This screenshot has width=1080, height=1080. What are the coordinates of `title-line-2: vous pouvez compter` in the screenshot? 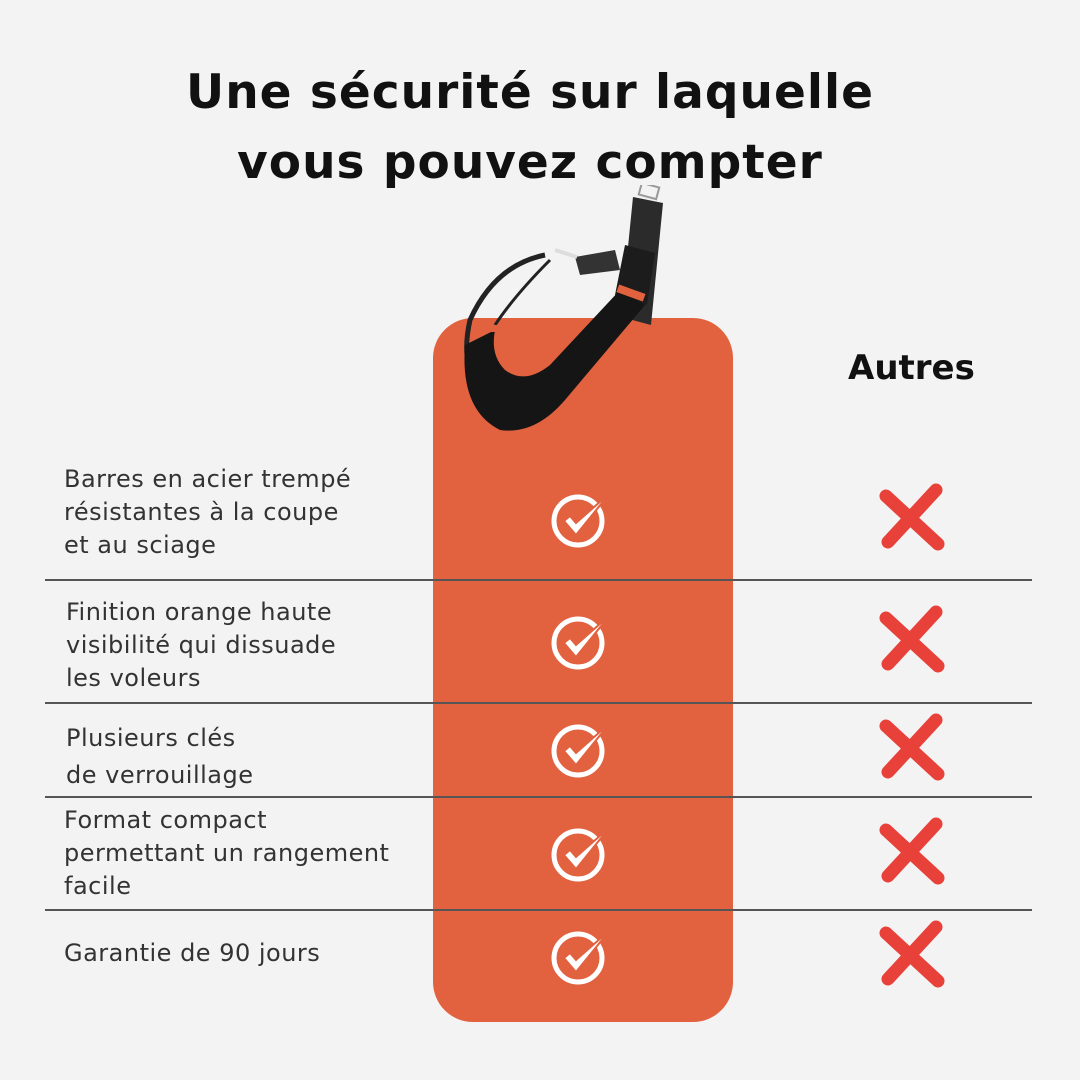 It's located at (530, 162).